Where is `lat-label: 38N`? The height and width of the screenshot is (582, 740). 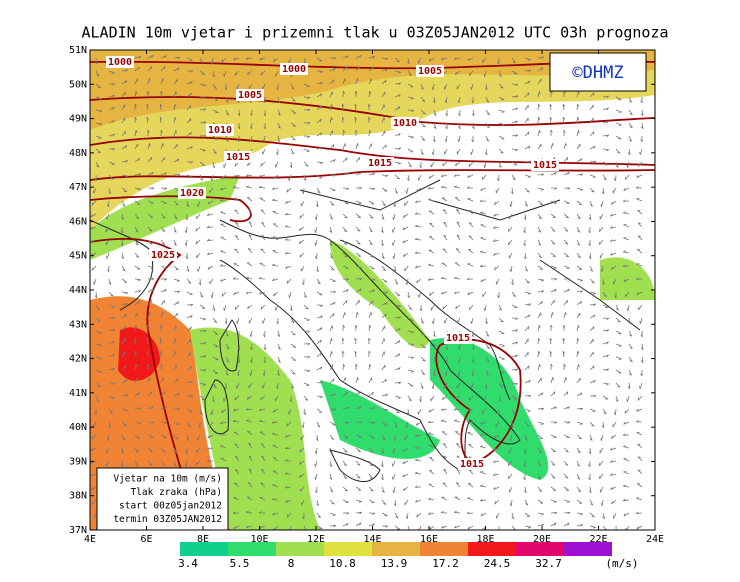
lat-label: 38N is located at coordinates (78, 496).